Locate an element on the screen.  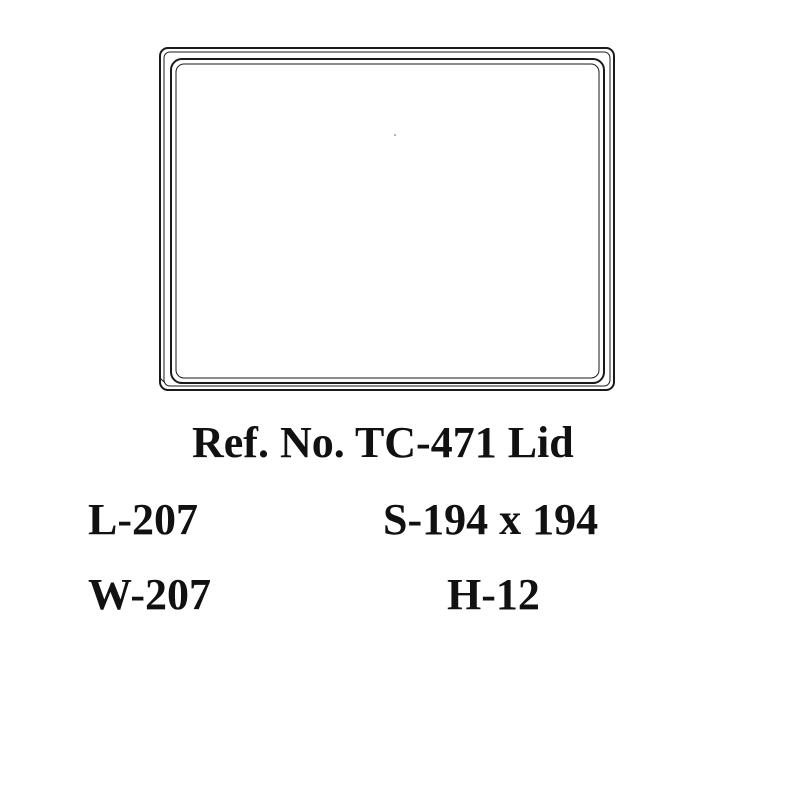
width-dimension: W-207 is located at coordinates (150, 594).